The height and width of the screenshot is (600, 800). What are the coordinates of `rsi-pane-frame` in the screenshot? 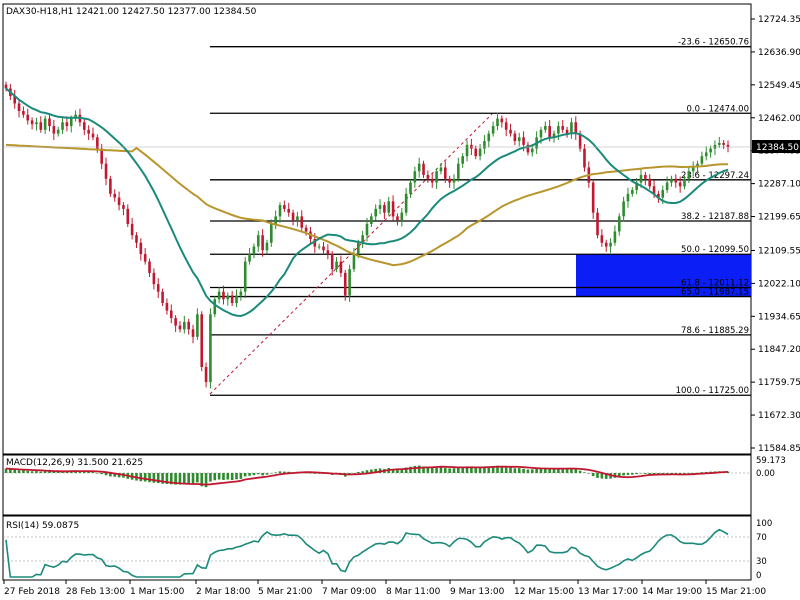 It's located at (377, 548).